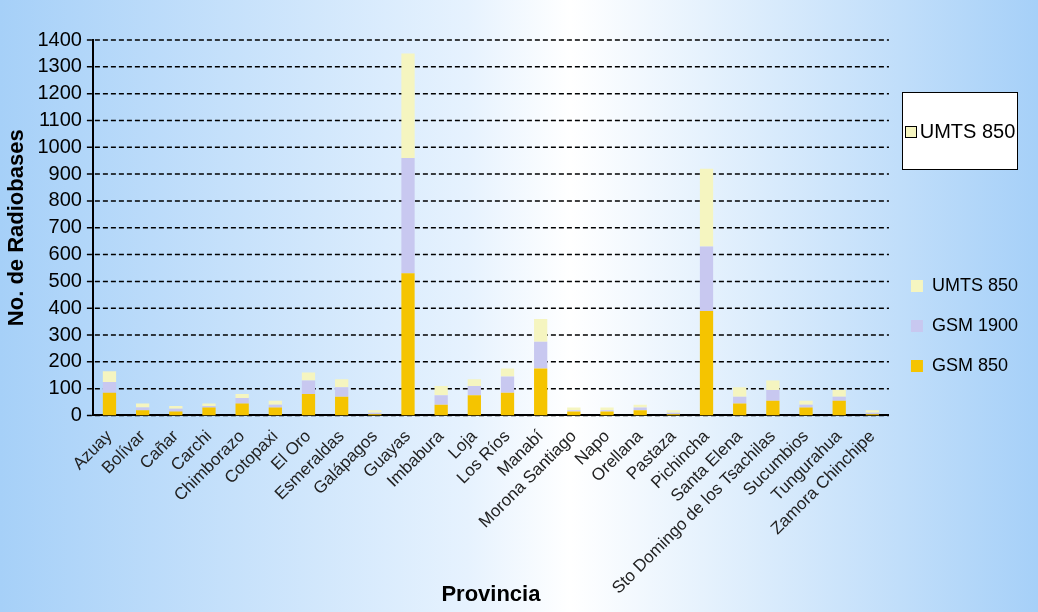 This screenshot has width=1038, height=612. What do you see at coordinates (59, 92) in the screenshot?
I see `y-tick-label: 1200` at bounding box center [59, 92].